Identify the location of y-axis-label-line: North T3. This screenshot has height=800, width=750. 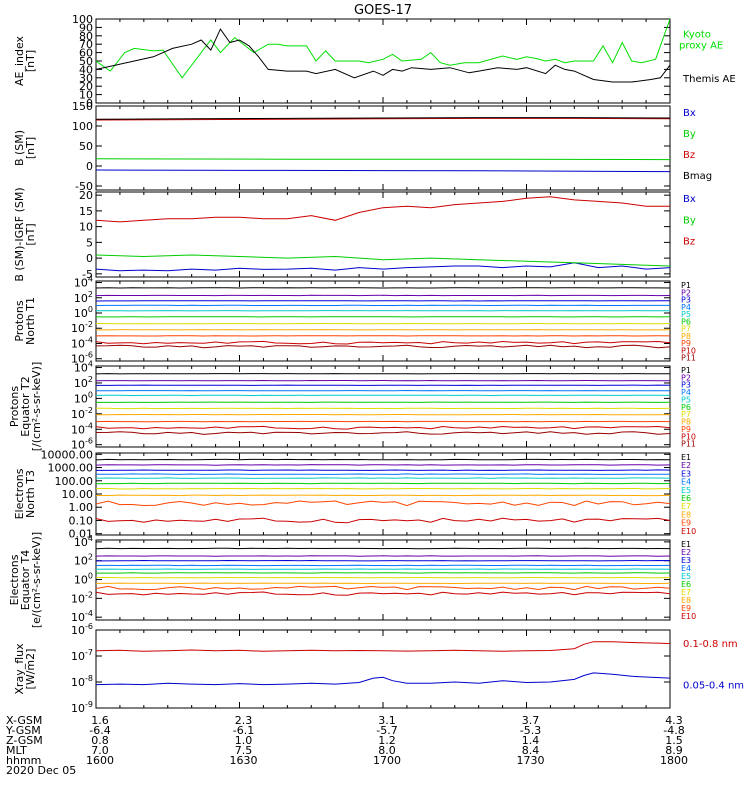
(30, 494).